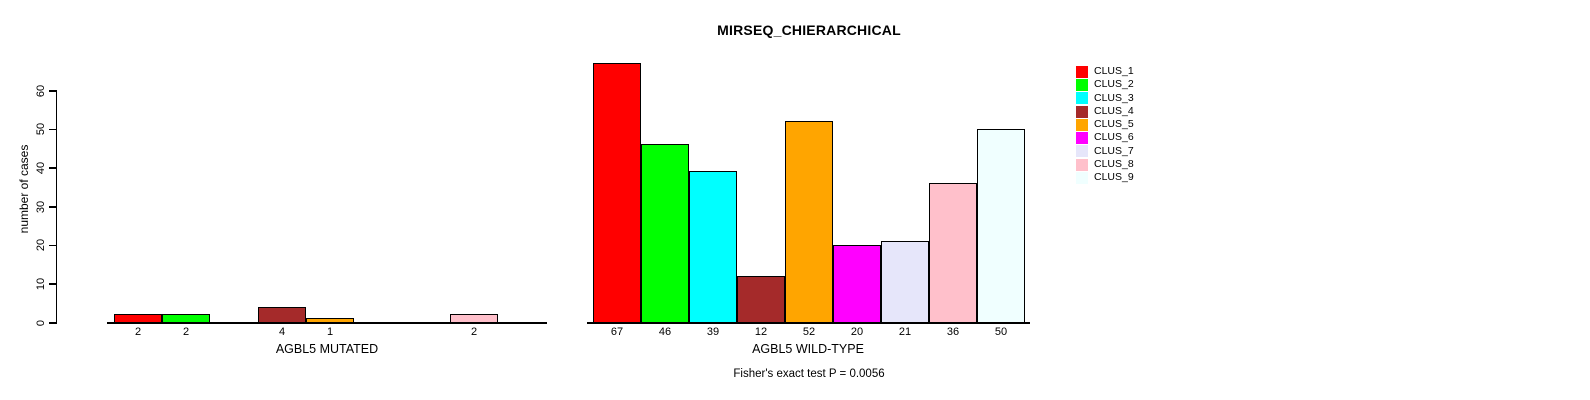 The height and width of the screenshot is (400, 1590). What do you see at coordinates (1114, 84) in the screenshot?
I see `legend-label: CLUS_2` at bounding box center [1114, 84].